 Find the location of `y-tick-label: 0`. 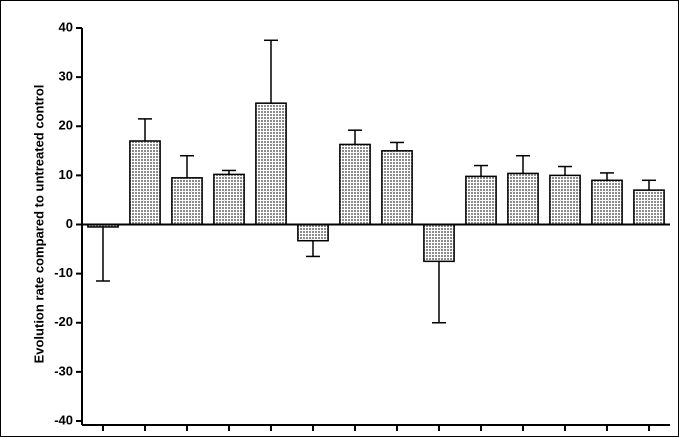

y-tick-label: 0 is located at coordinates (69, 223).